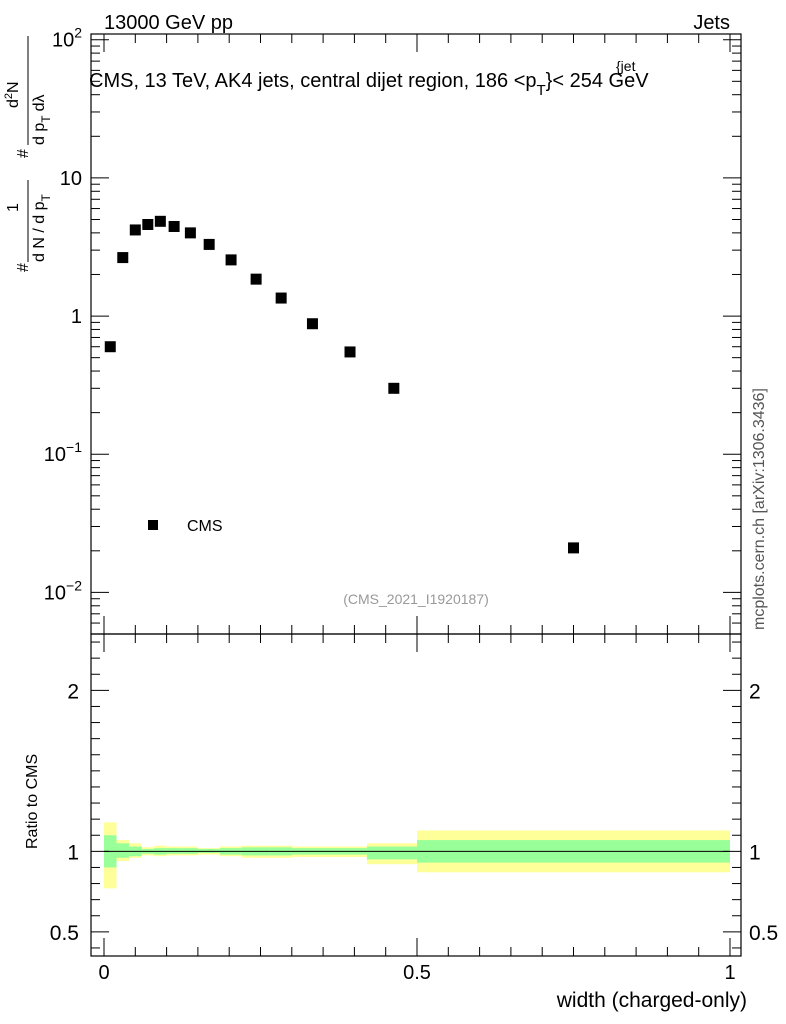 The width and height of the screenshot is (786, 1024). Describe the element at coordinates (598, 81) in the screenshot. I see `title-end: }< 254 GeV` at that location.